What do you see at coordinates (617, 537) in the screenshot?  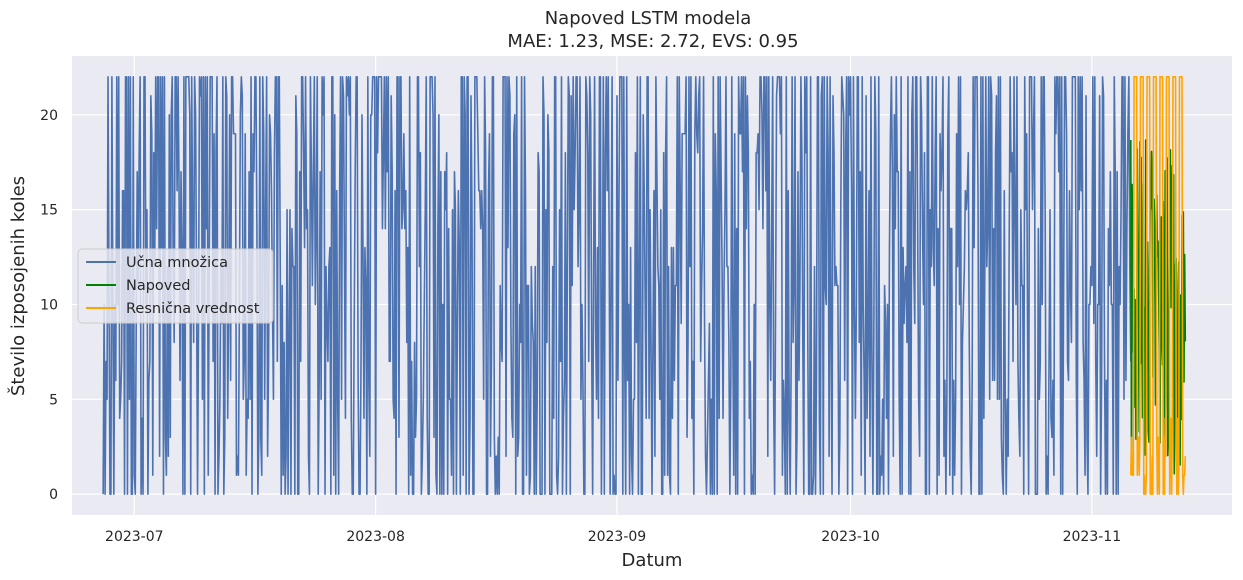 I see `x-tick-label: 2023-09` at bounding box center [617, 537].